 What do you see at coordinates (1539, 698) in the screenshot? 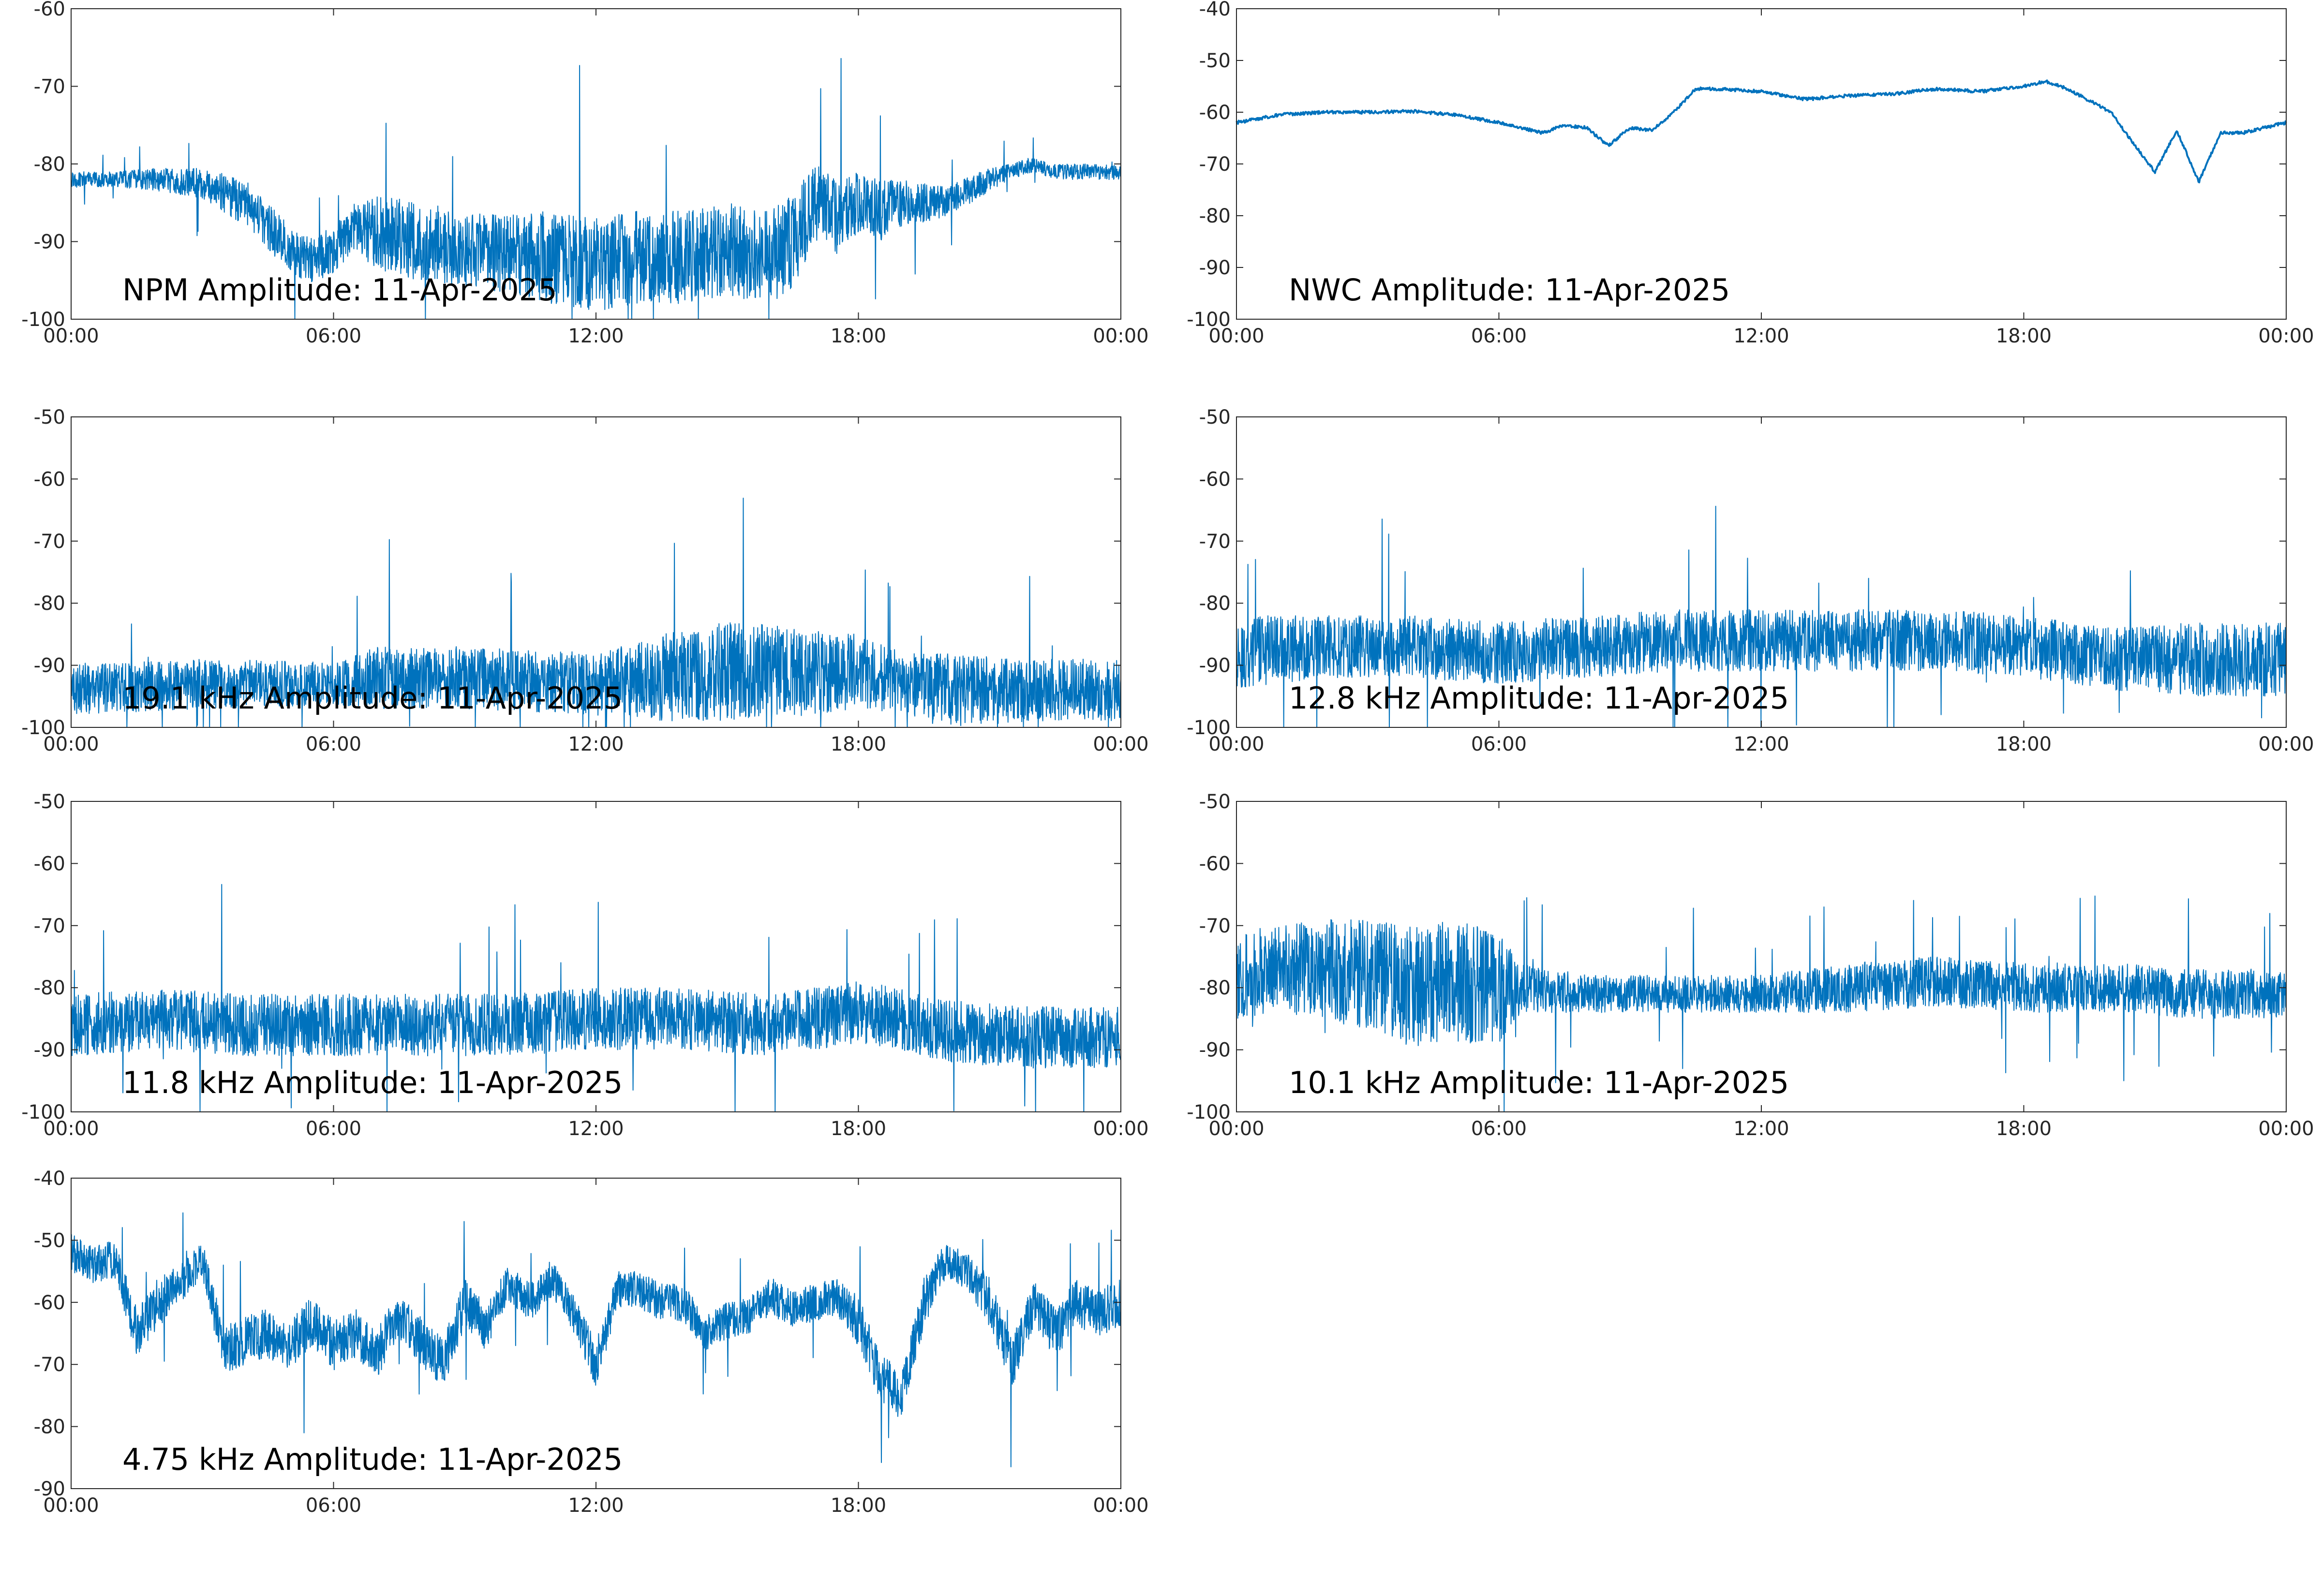
I see `panel-title: 12.8 kHz Amplitude: 11-Apr-2025` at bounding box center [1539, 698].